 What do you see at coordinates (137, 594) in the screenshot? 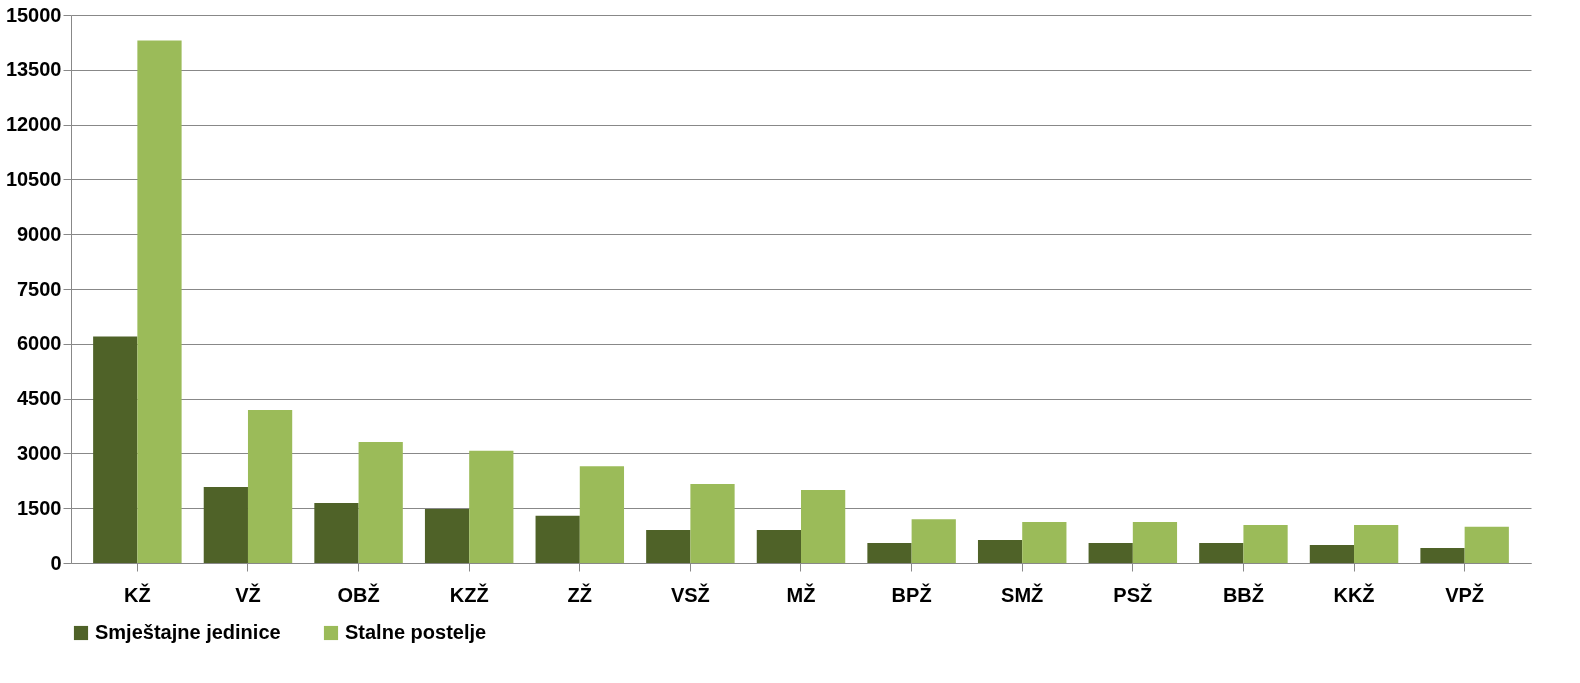
I see `x-tick-label: KŽ` at bounding box center [137, 594].